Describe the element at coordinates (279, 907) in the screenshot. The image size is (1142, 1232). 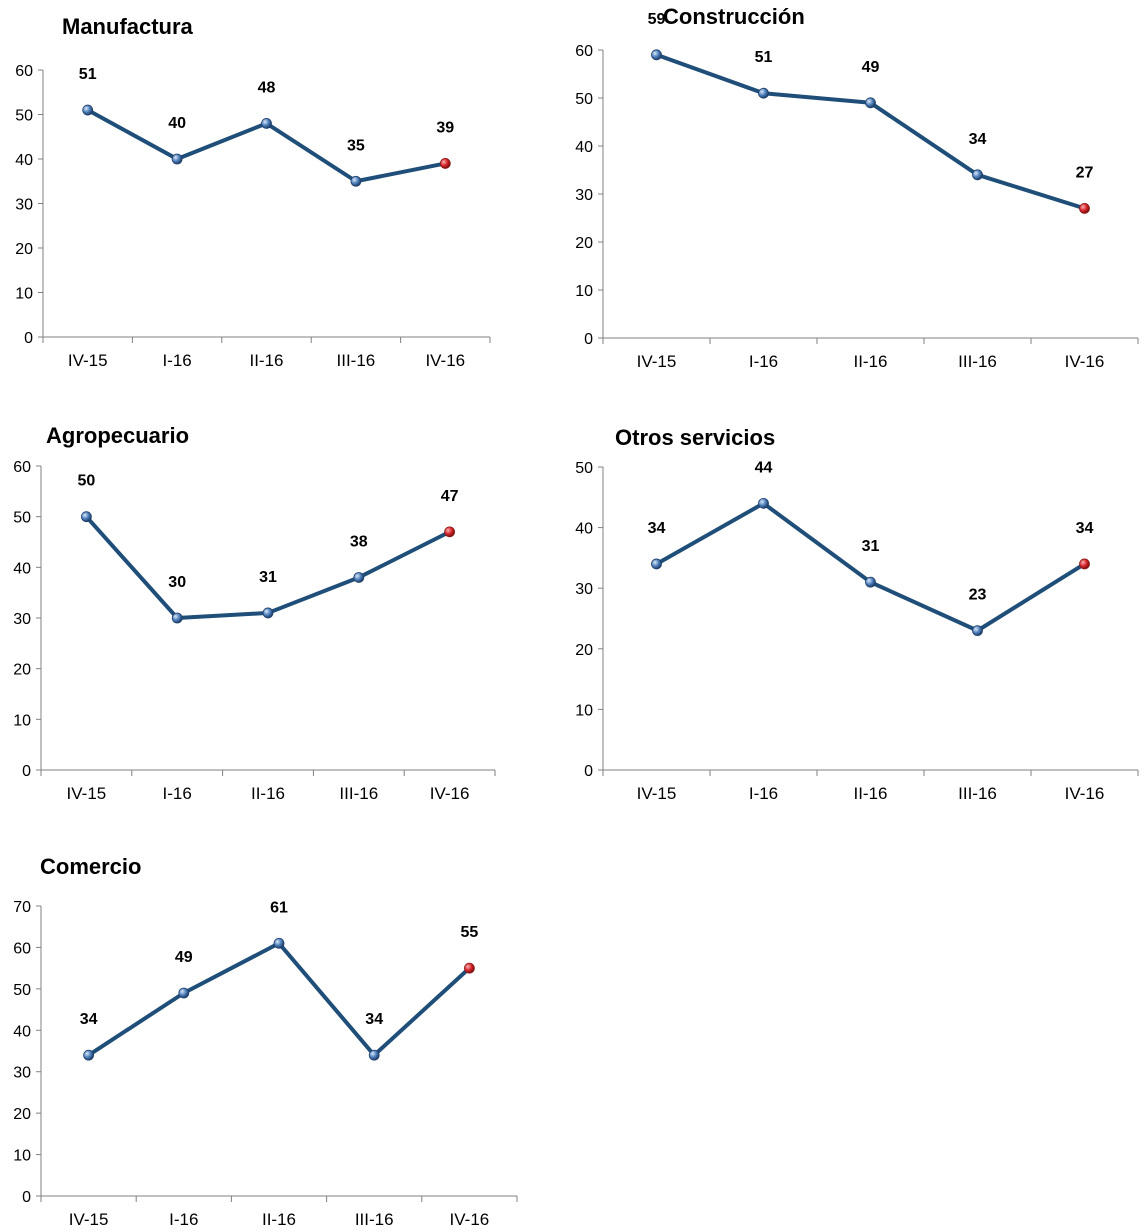
I see `data-label: 61` at that location.